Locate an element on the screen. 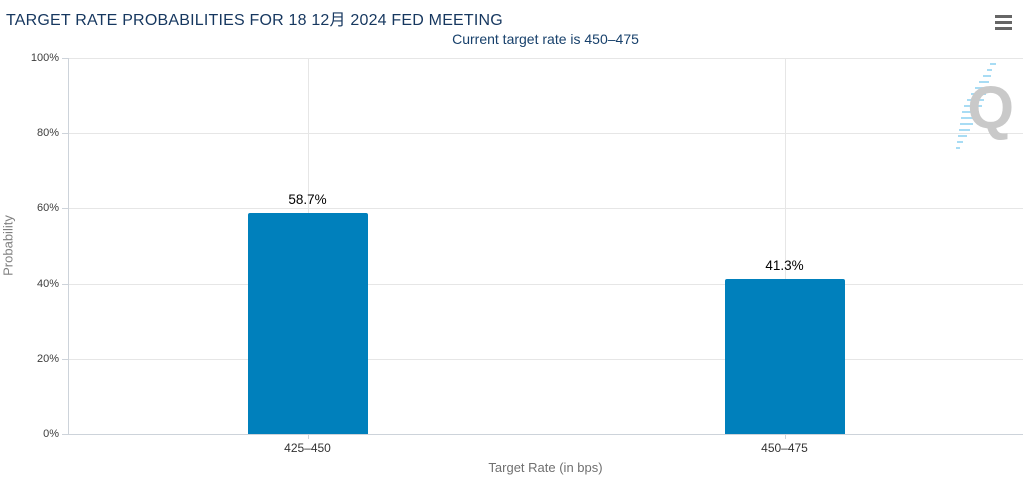 The width and height of the screenshot is (1028, 491). hamburger-menu-icon is located at coordinates (1003, 22).